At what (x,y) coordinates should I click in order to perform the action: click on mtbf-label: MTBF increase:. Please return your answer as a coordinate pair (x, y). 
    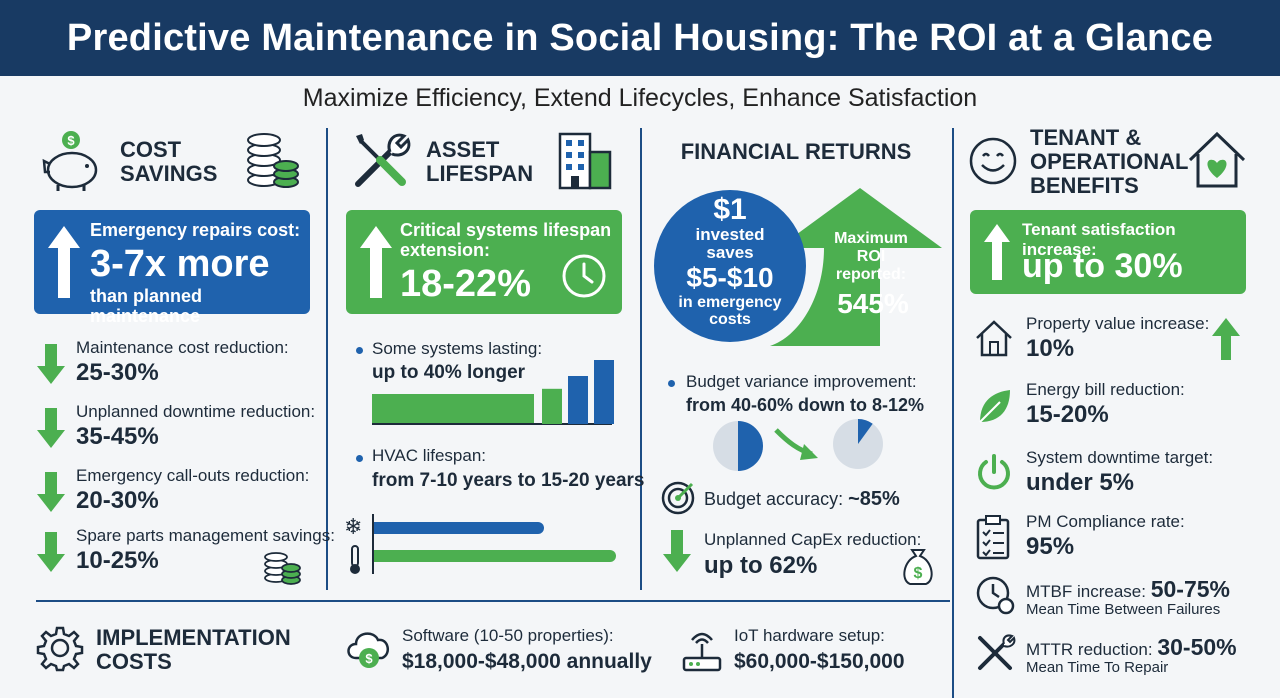
    Looking at the image, I should click on (1086, 591).